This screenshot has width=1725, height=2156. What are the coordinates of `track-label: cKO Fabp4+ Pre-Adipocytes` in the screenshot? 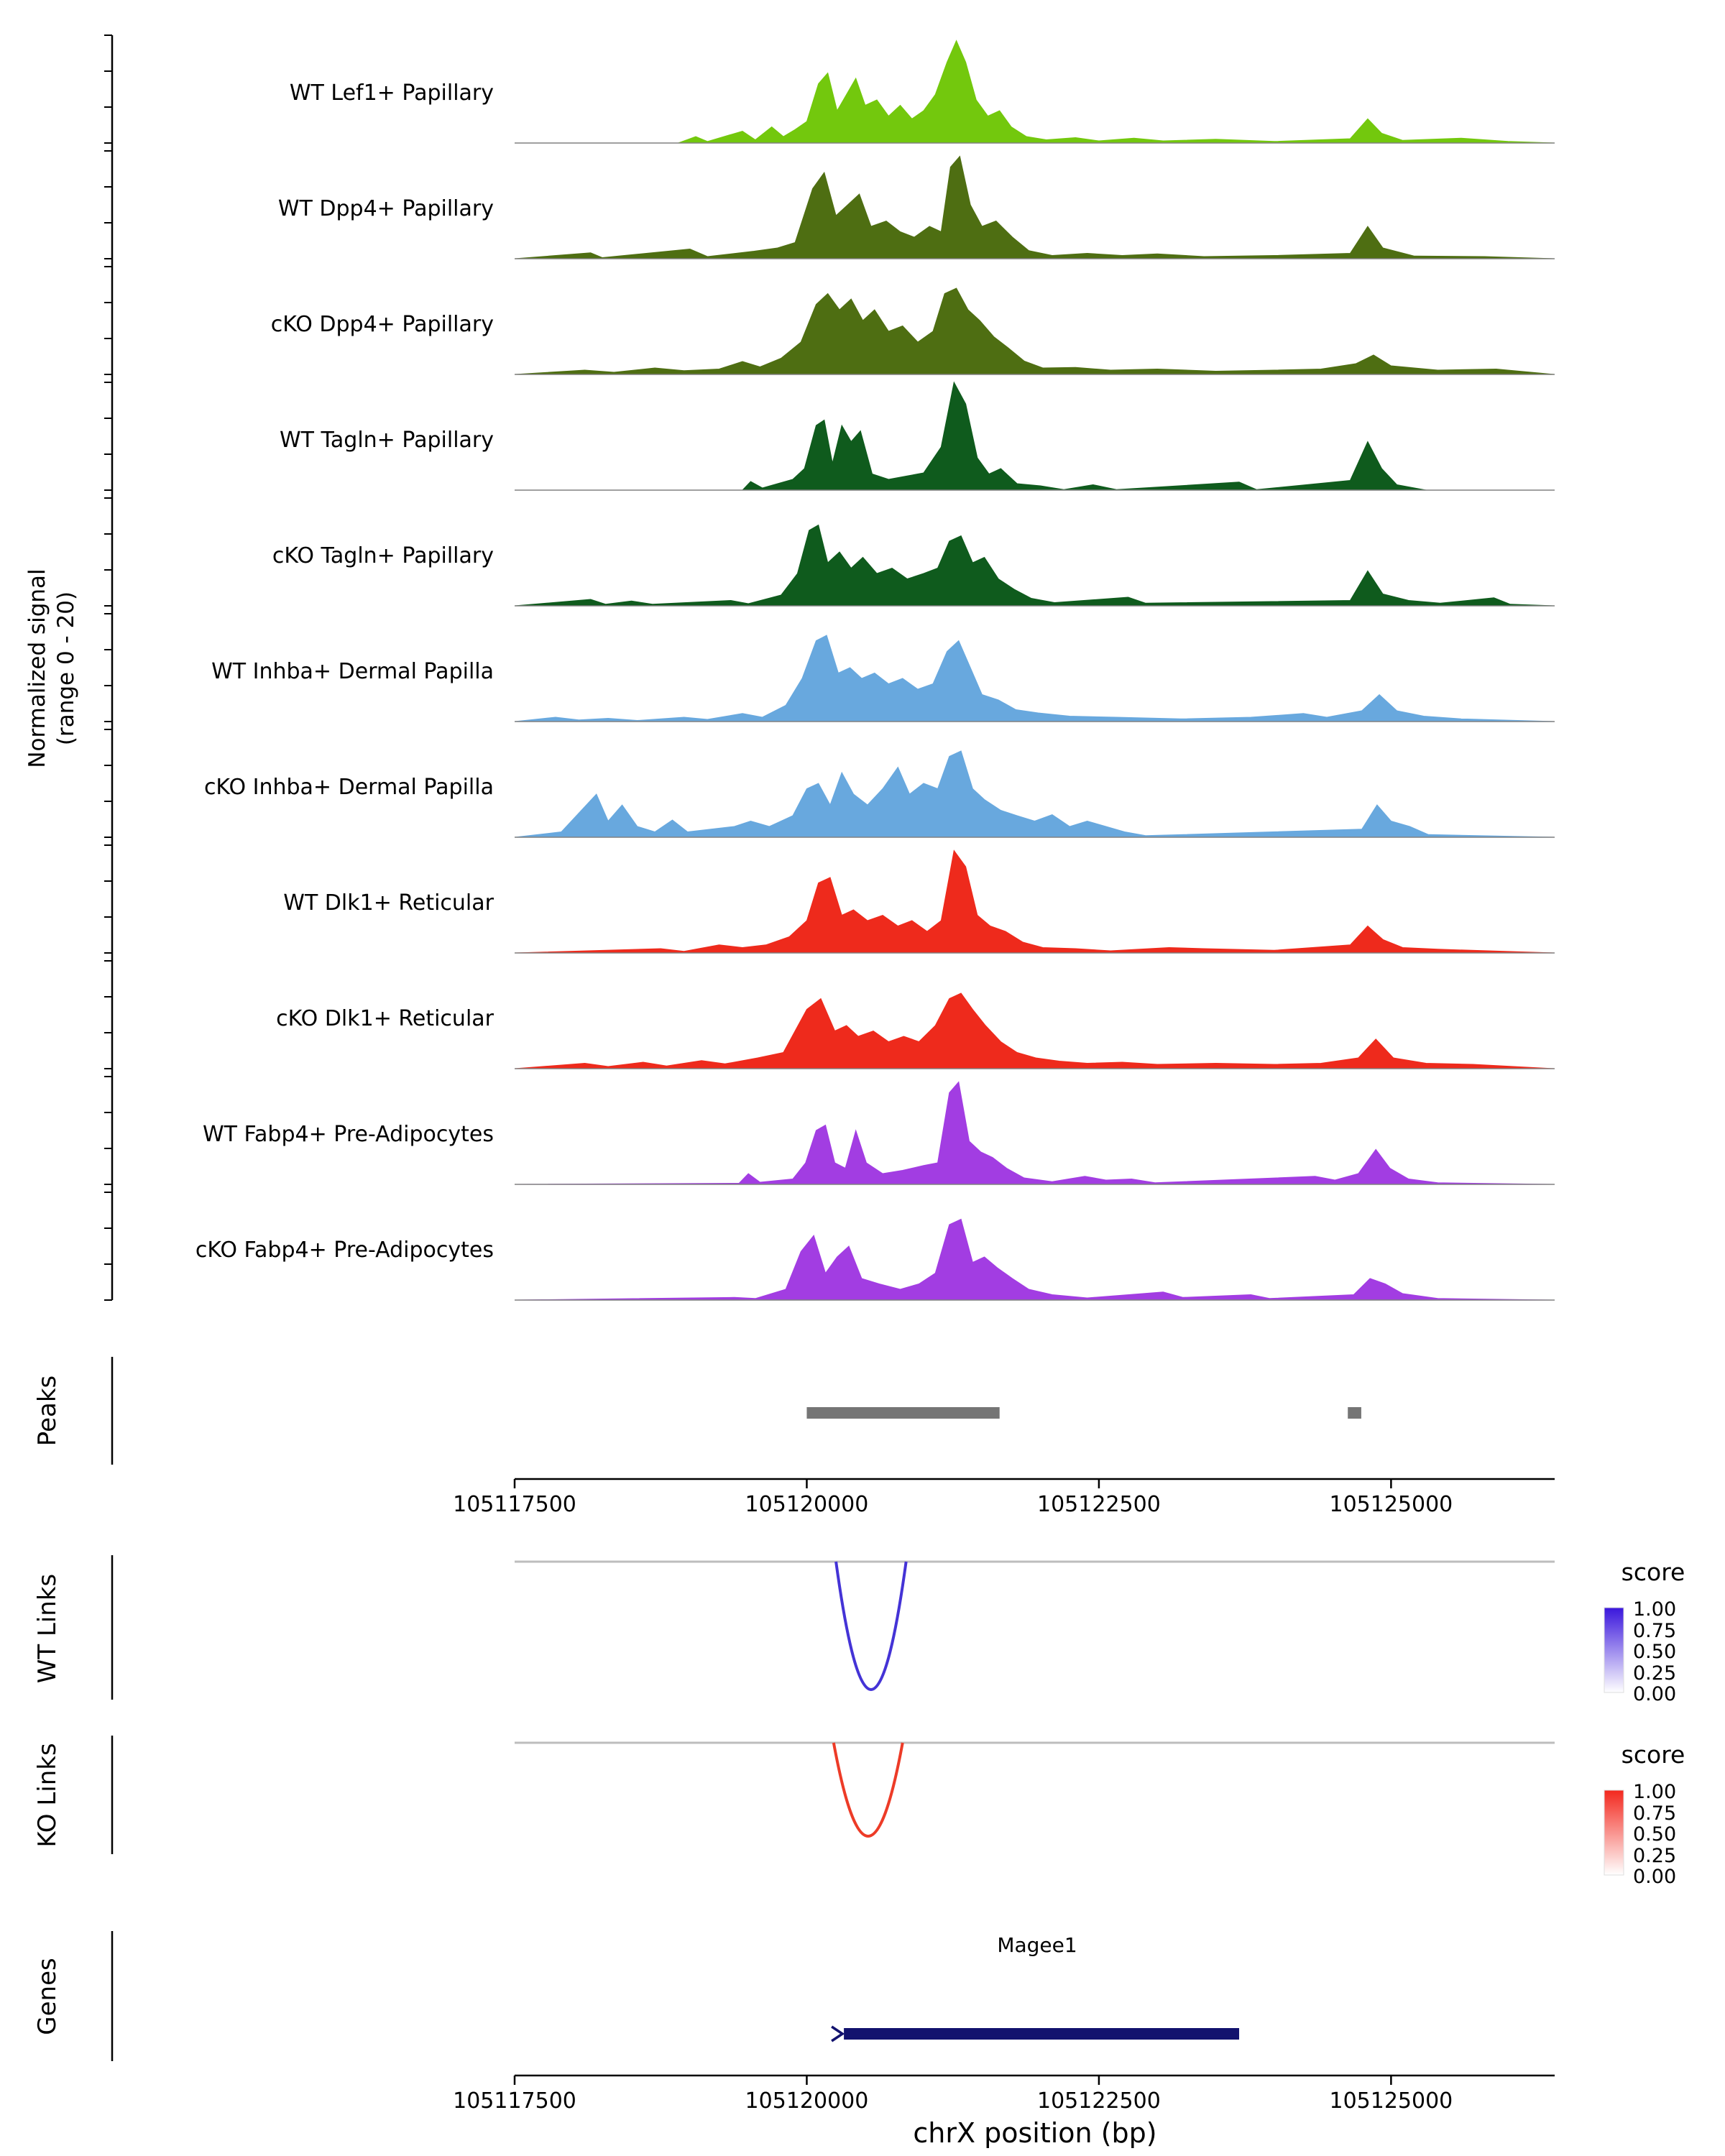 It's located at (344, 1250).